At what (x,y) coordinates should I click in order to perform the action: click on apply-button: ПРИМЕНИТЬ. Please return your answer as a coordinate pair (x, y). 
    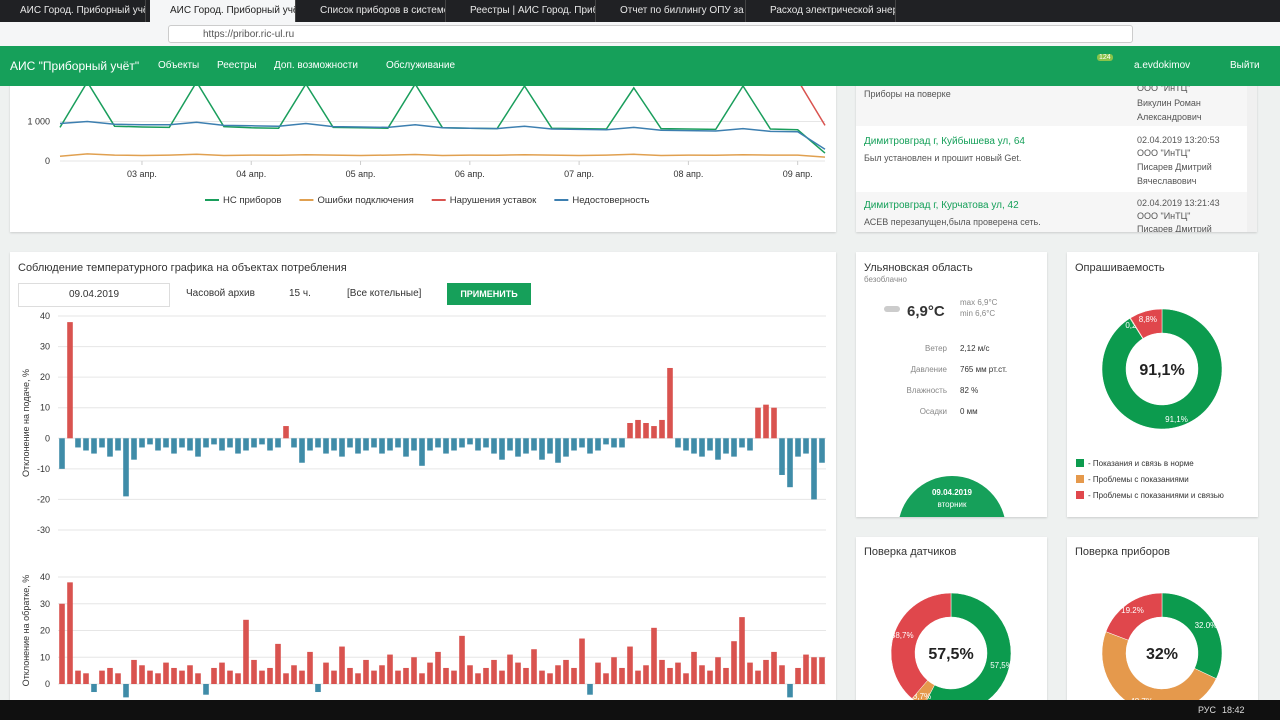
    Looking at the image, I should click on (489, 294).